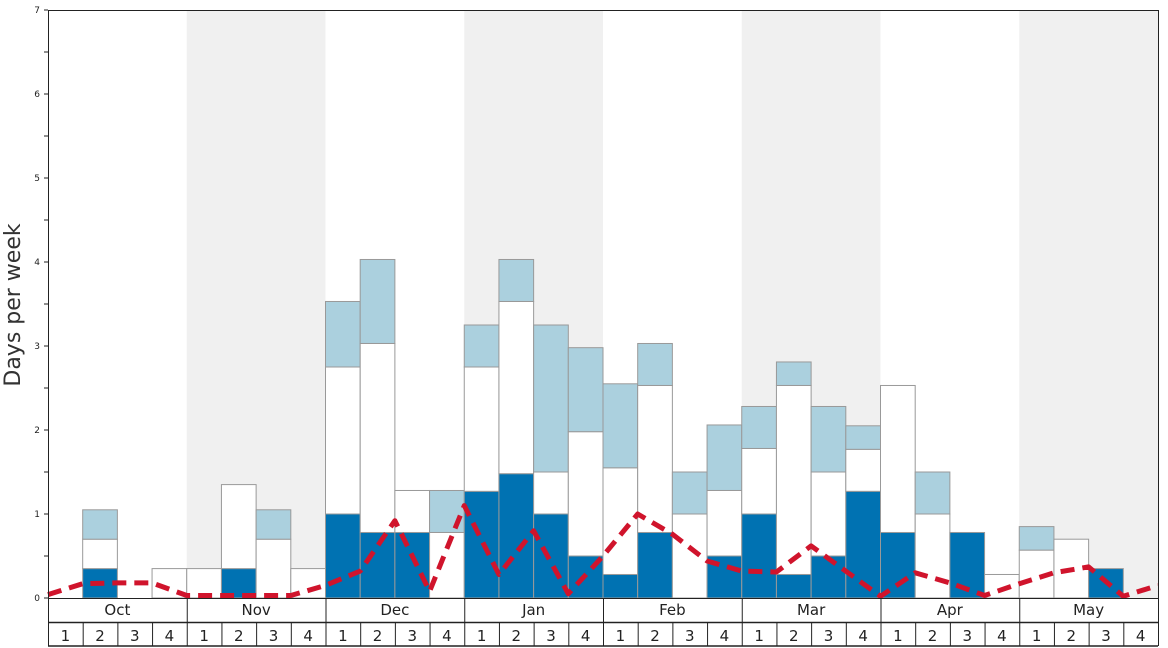  Describe the element at coordinates (37, 599) in the screenshot. I see `y-tick-label: 0` at that location.